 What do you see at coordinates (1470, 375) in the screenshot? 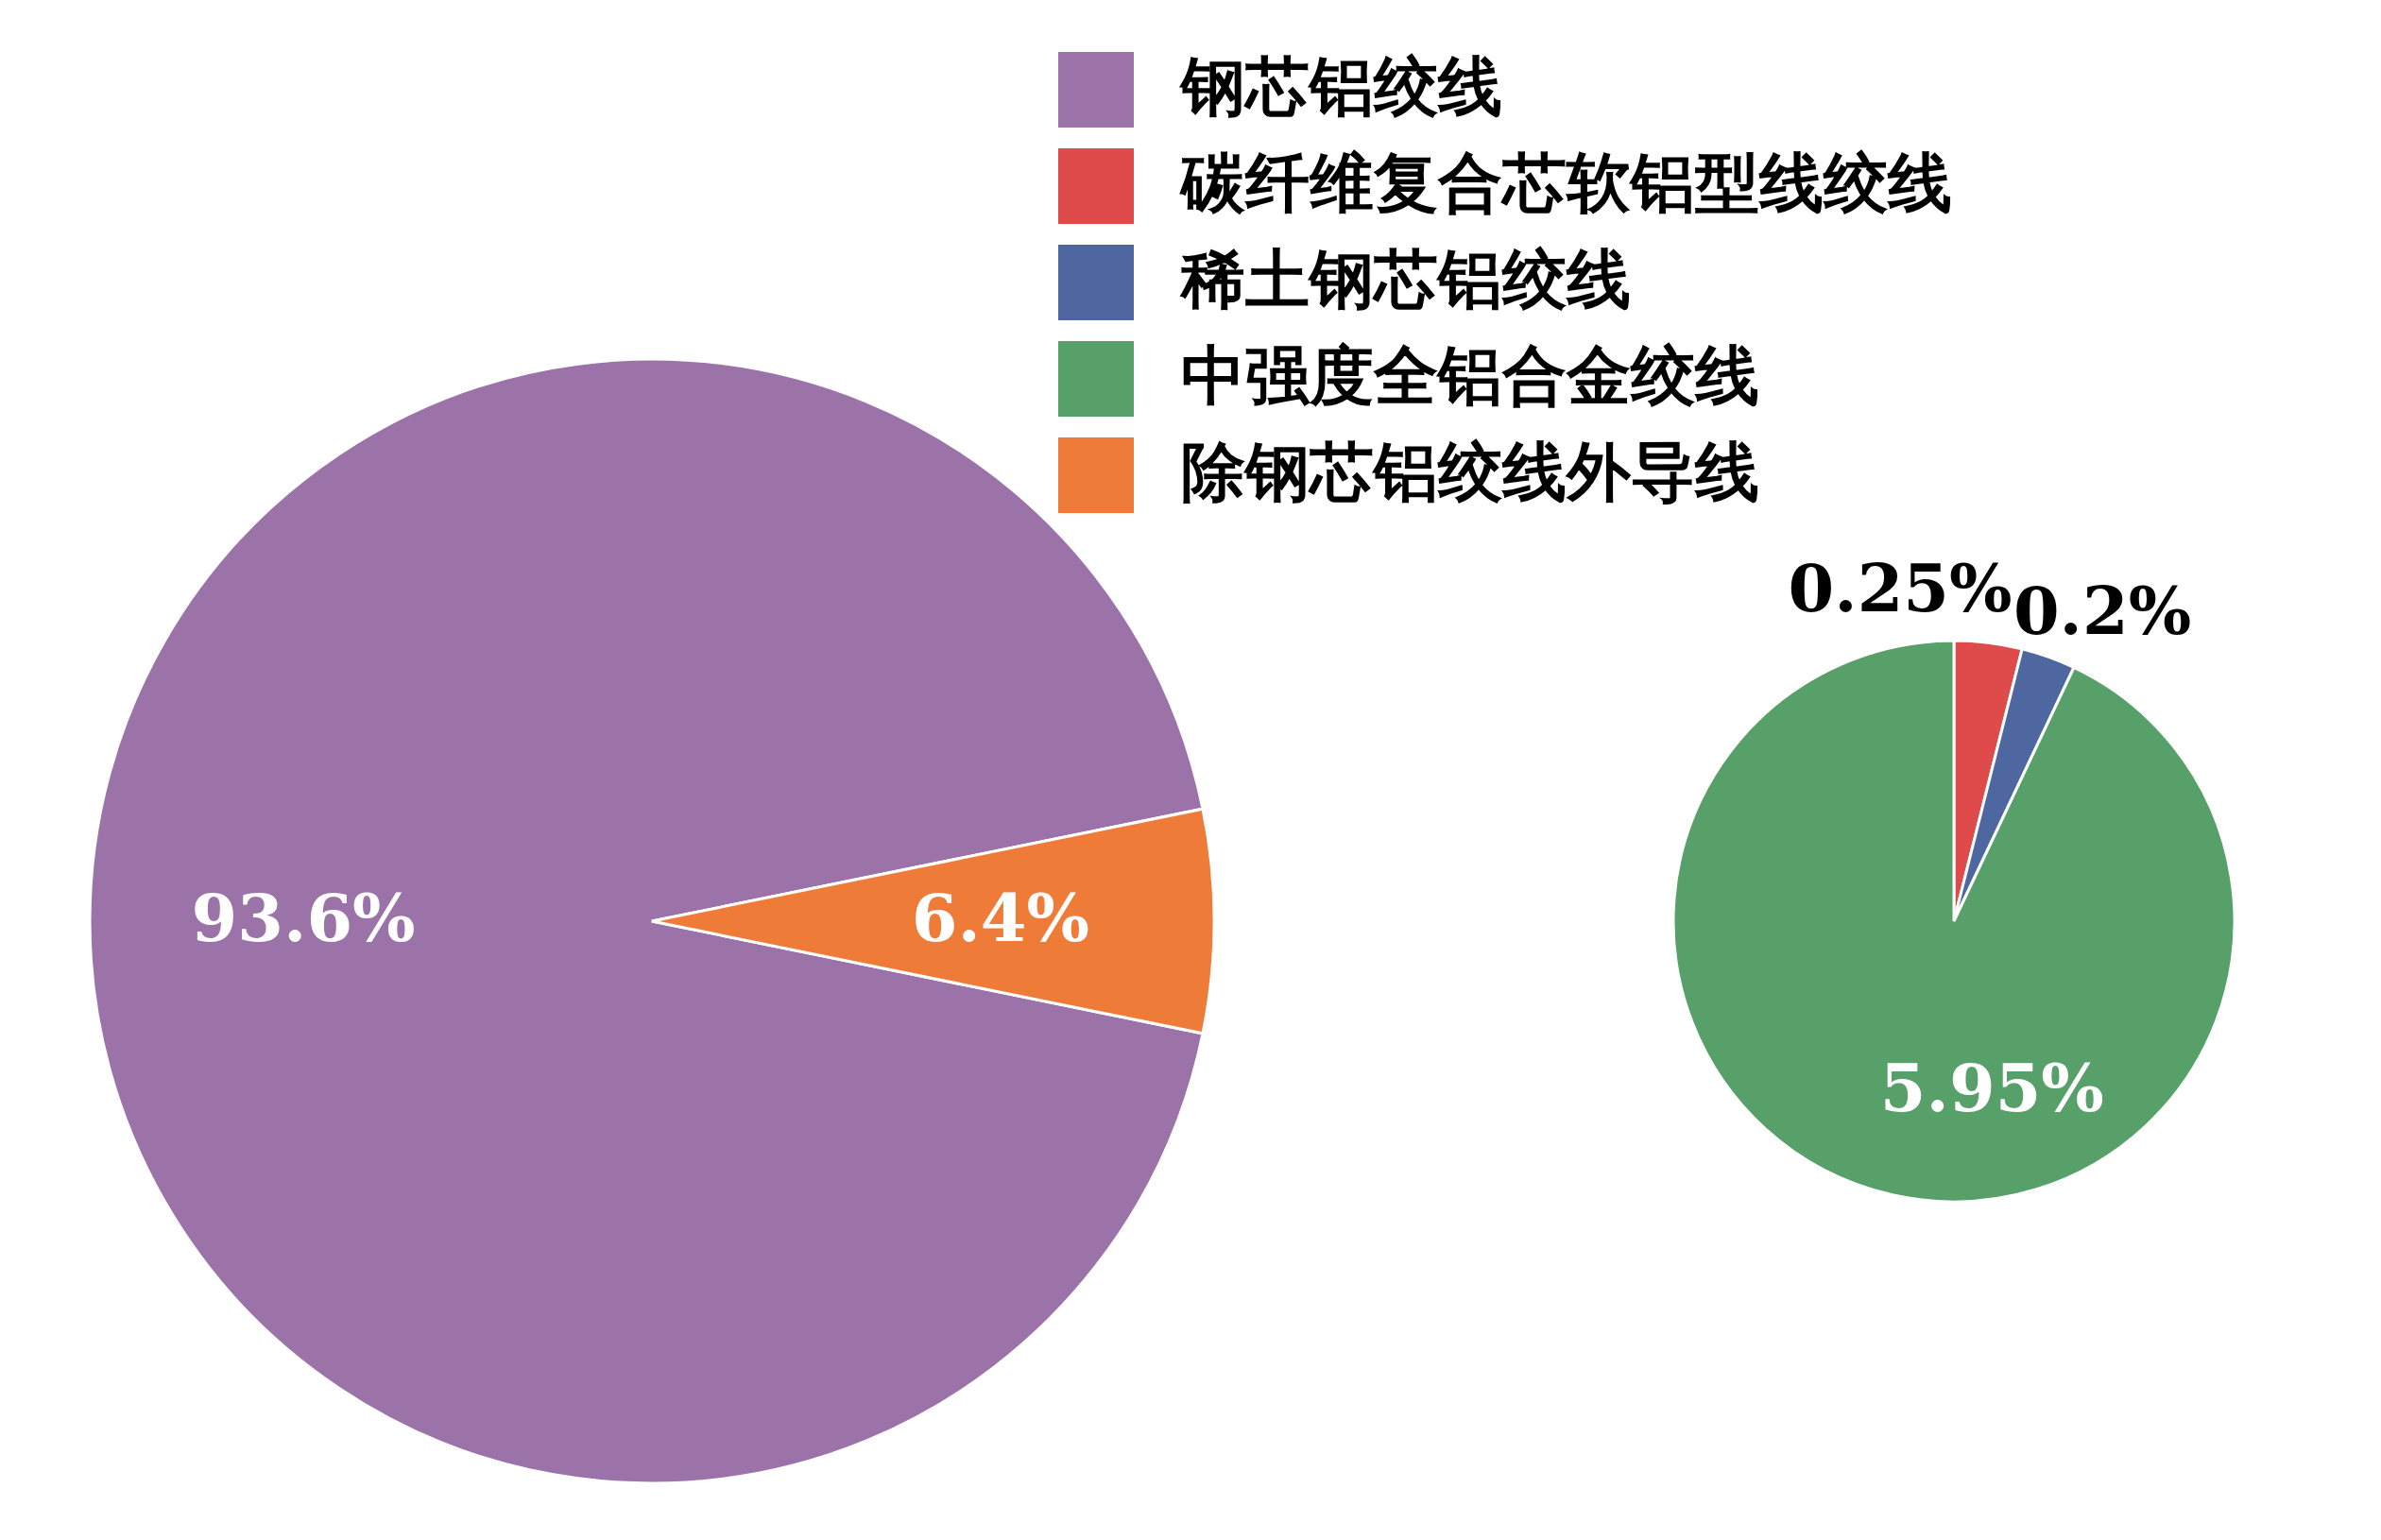
I see `legend-label: 中强度全铝合金绞线` at bounding box center [1470, 375].